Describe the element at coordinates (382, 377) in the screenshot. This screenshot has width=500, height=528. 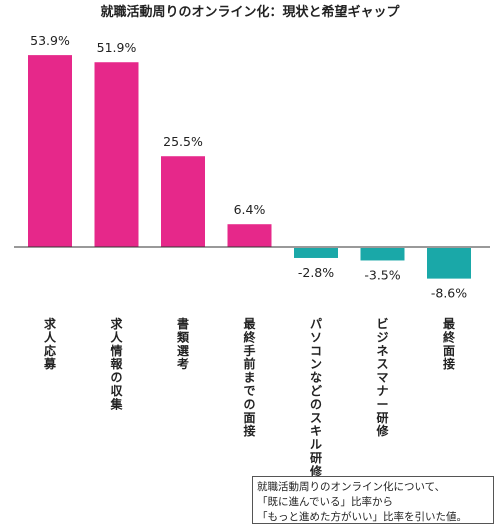
I see `category-label-6: ビジネスマナー研修` at that location.